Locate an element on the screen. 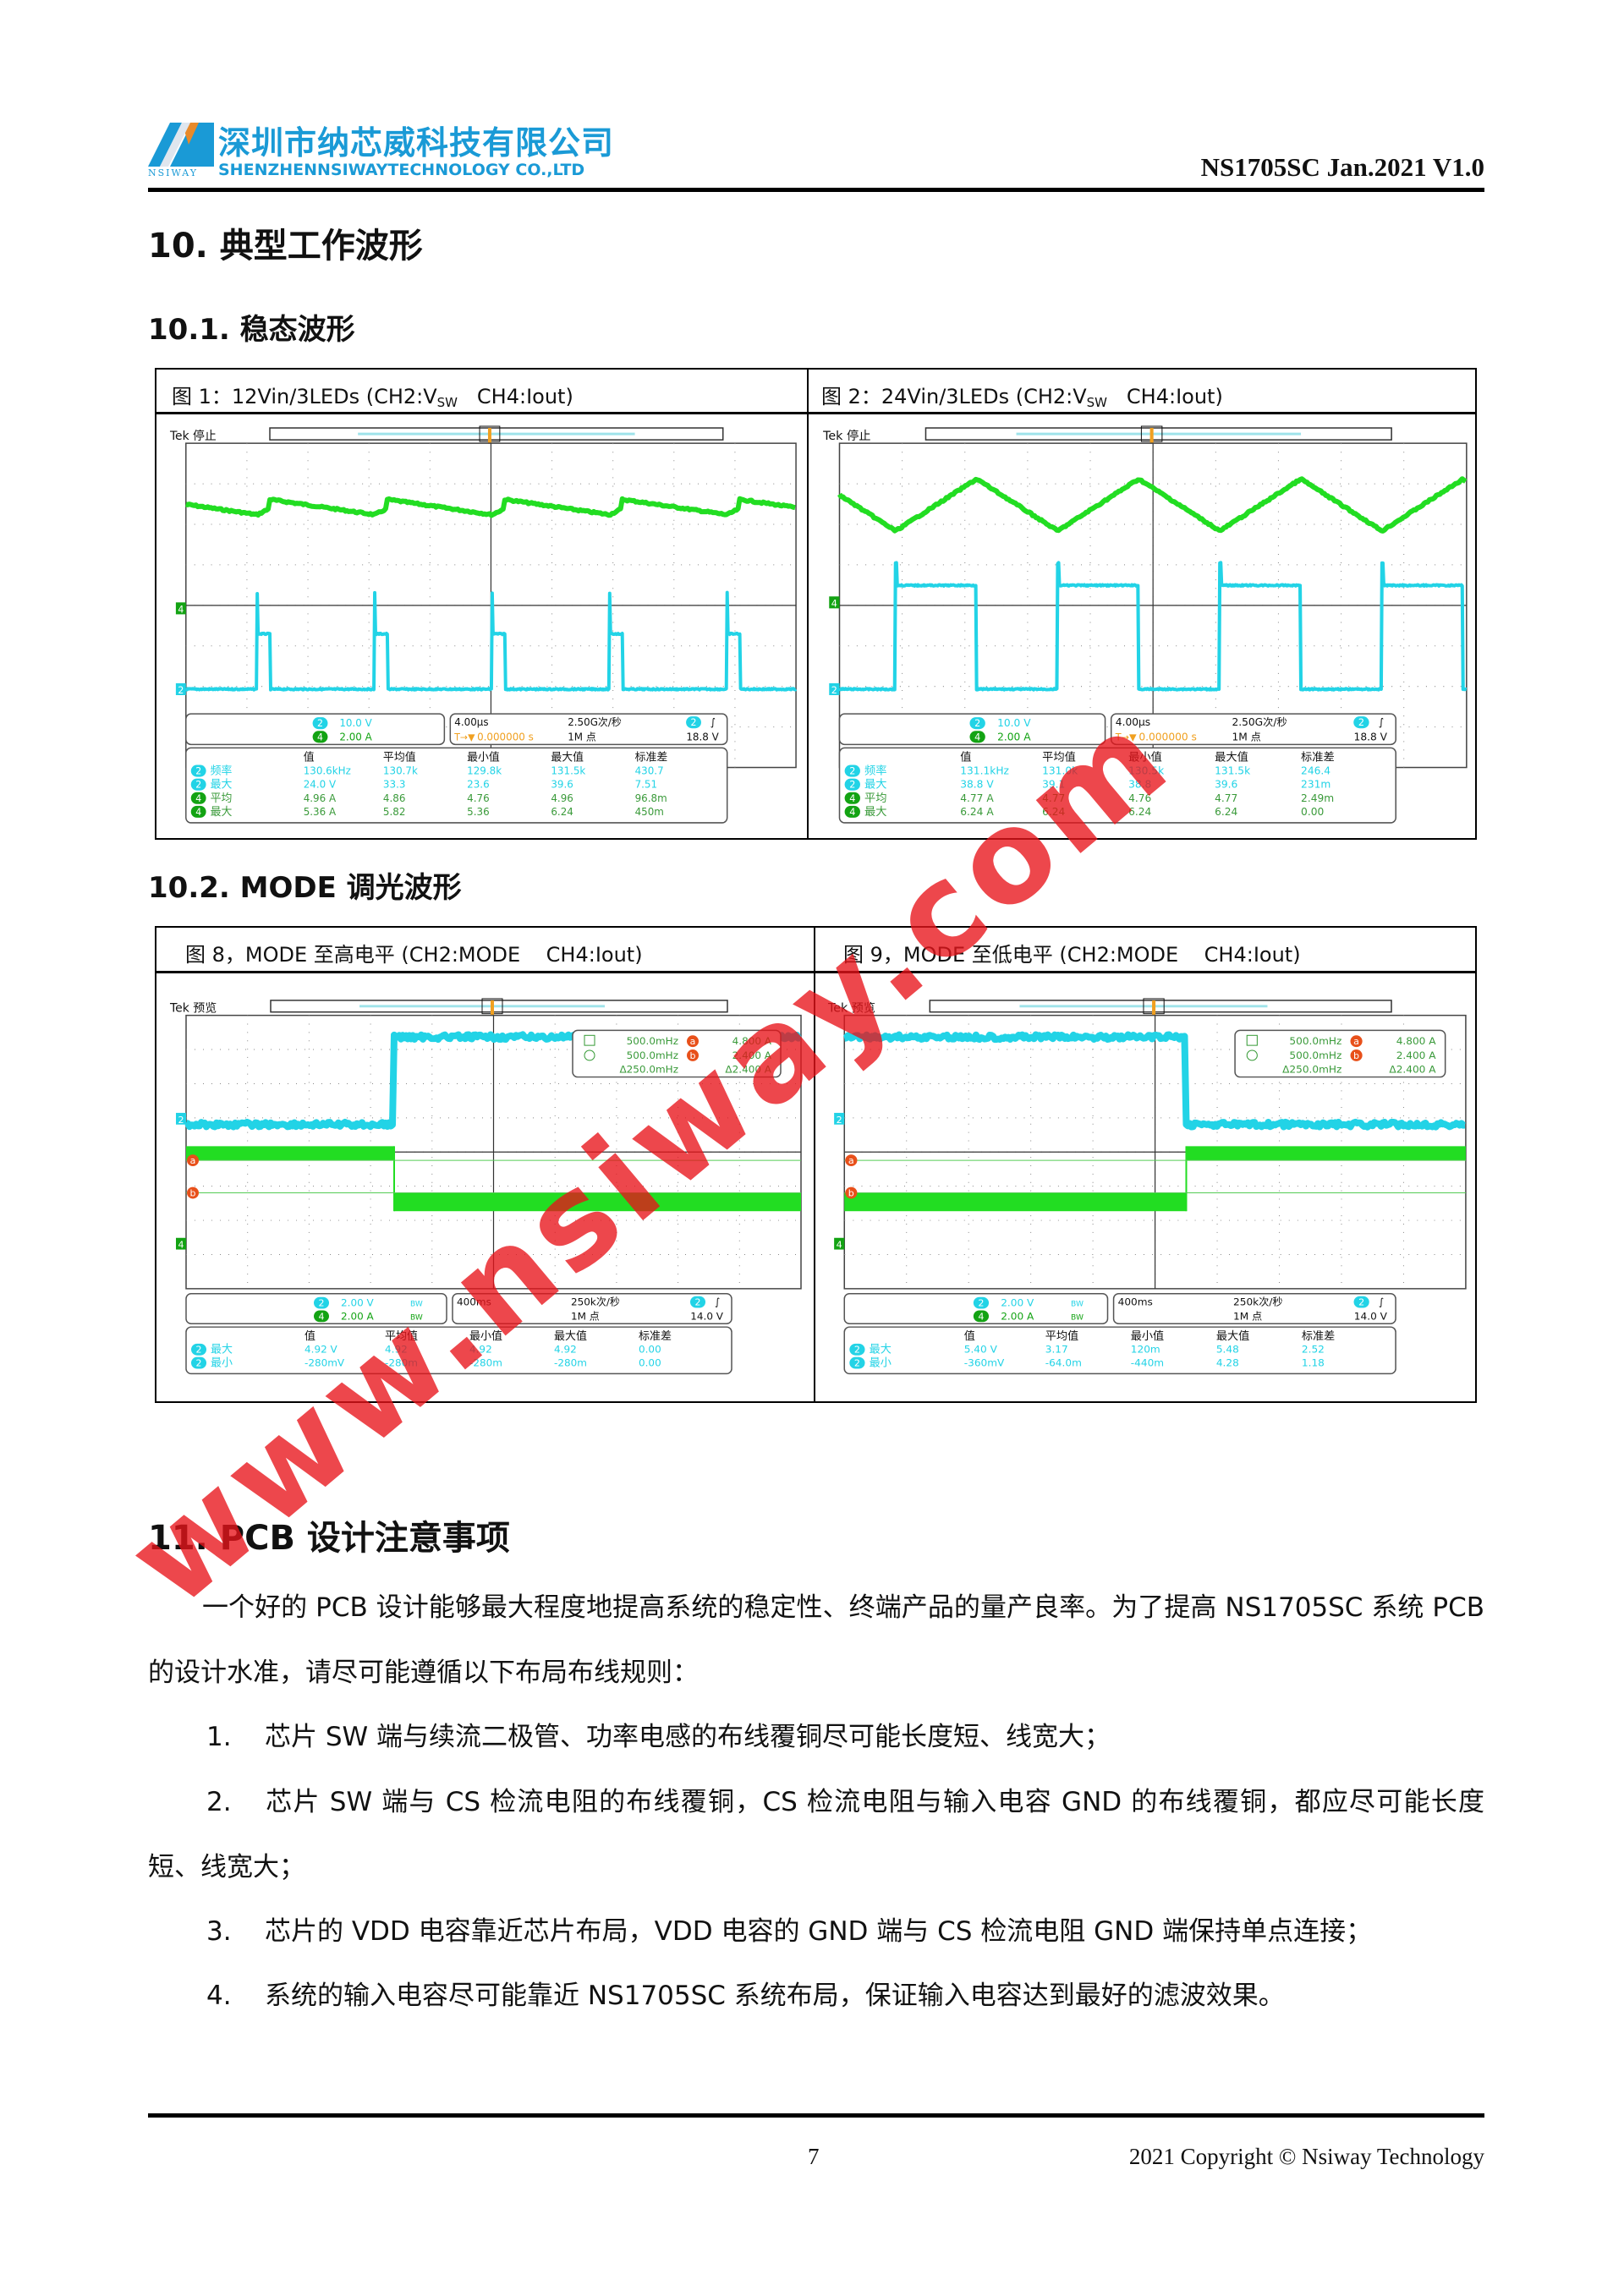  measurement-value: 5.48 is located at coordinates (1228, 1350).